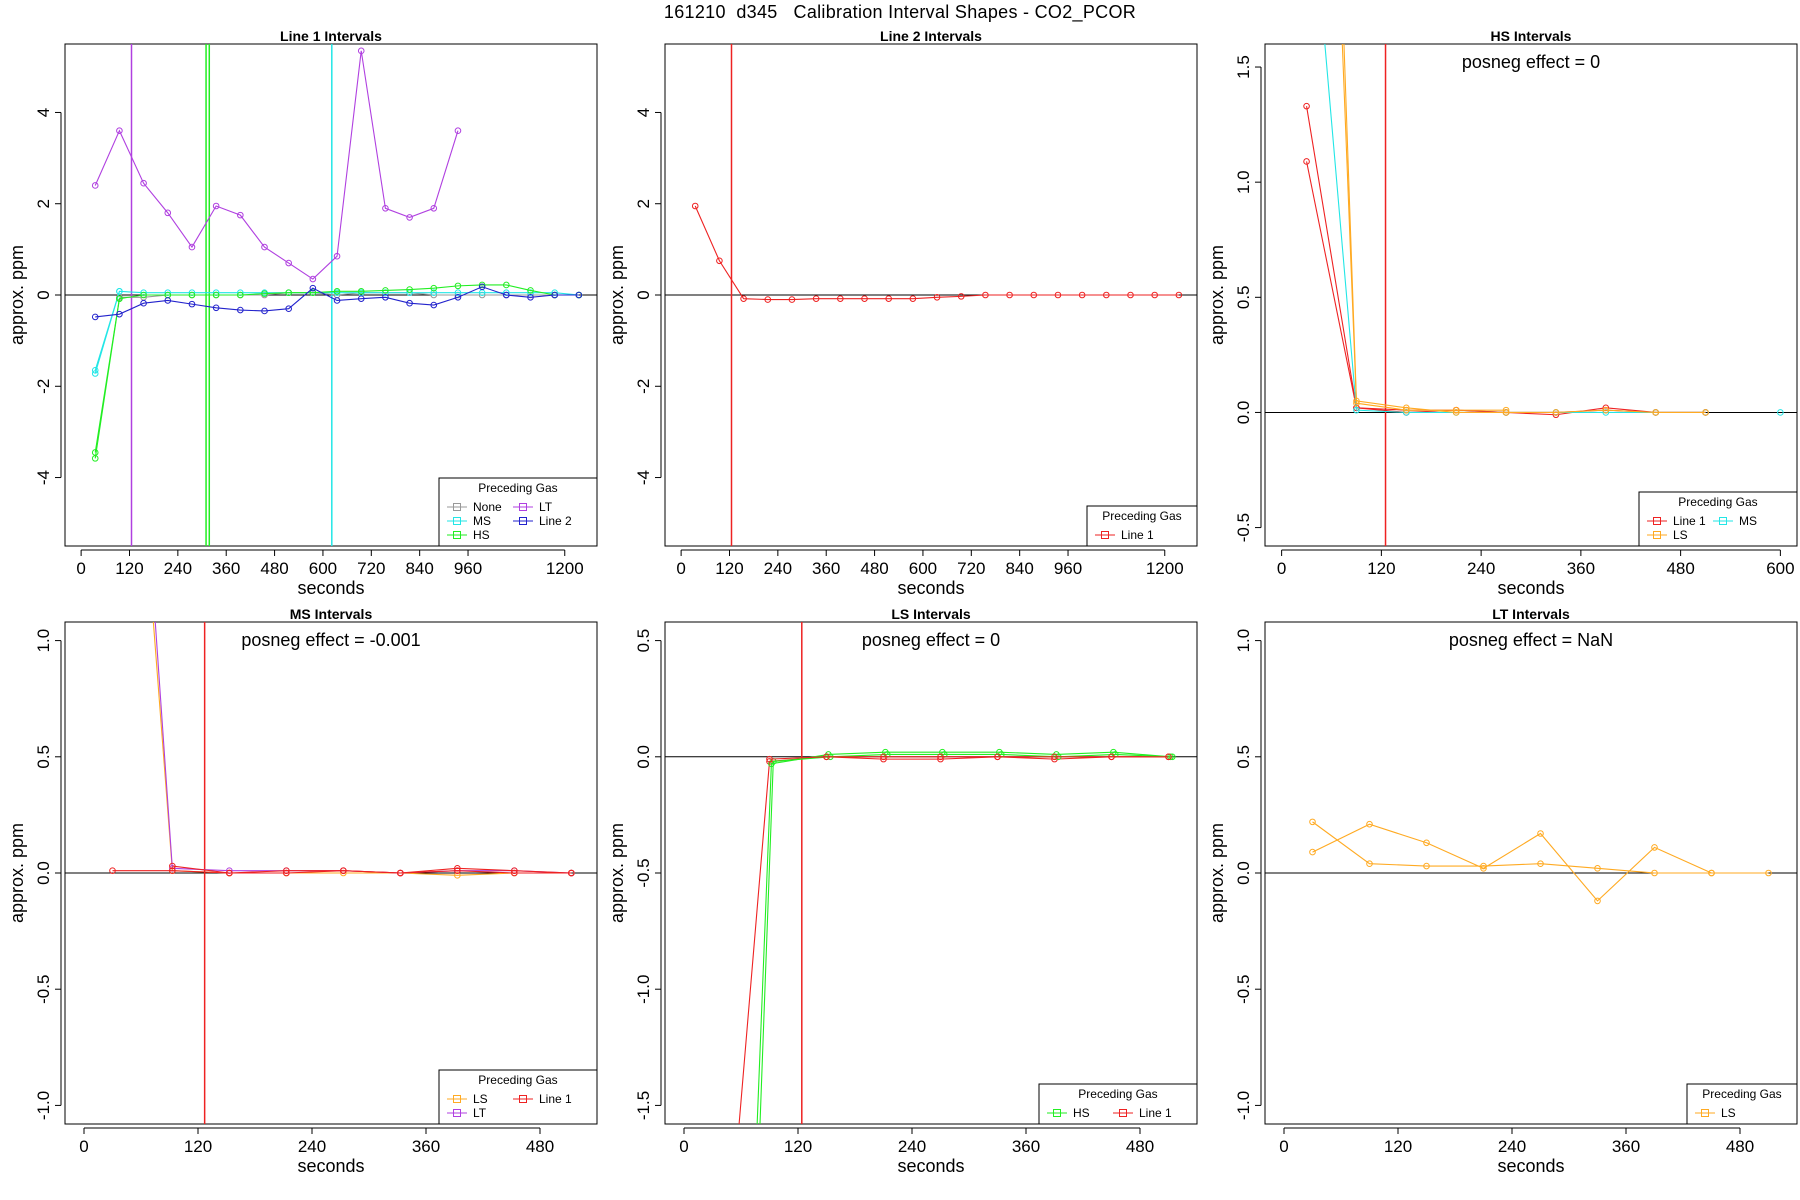 The height and width of the screenshot is (1200, 1800). Describe the element at coordinates (457, 535) in the screenshot. I see `legend-marker-hs` at that location.